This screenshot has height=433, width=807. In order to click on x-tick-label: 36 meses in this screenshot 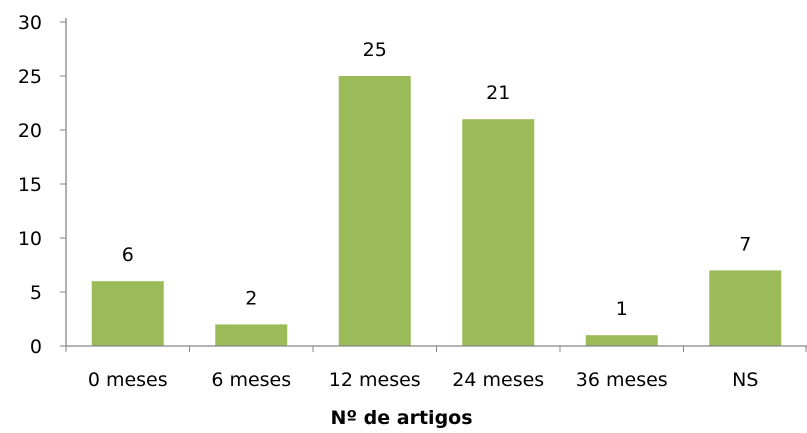, I will do `click(622, 380)`.